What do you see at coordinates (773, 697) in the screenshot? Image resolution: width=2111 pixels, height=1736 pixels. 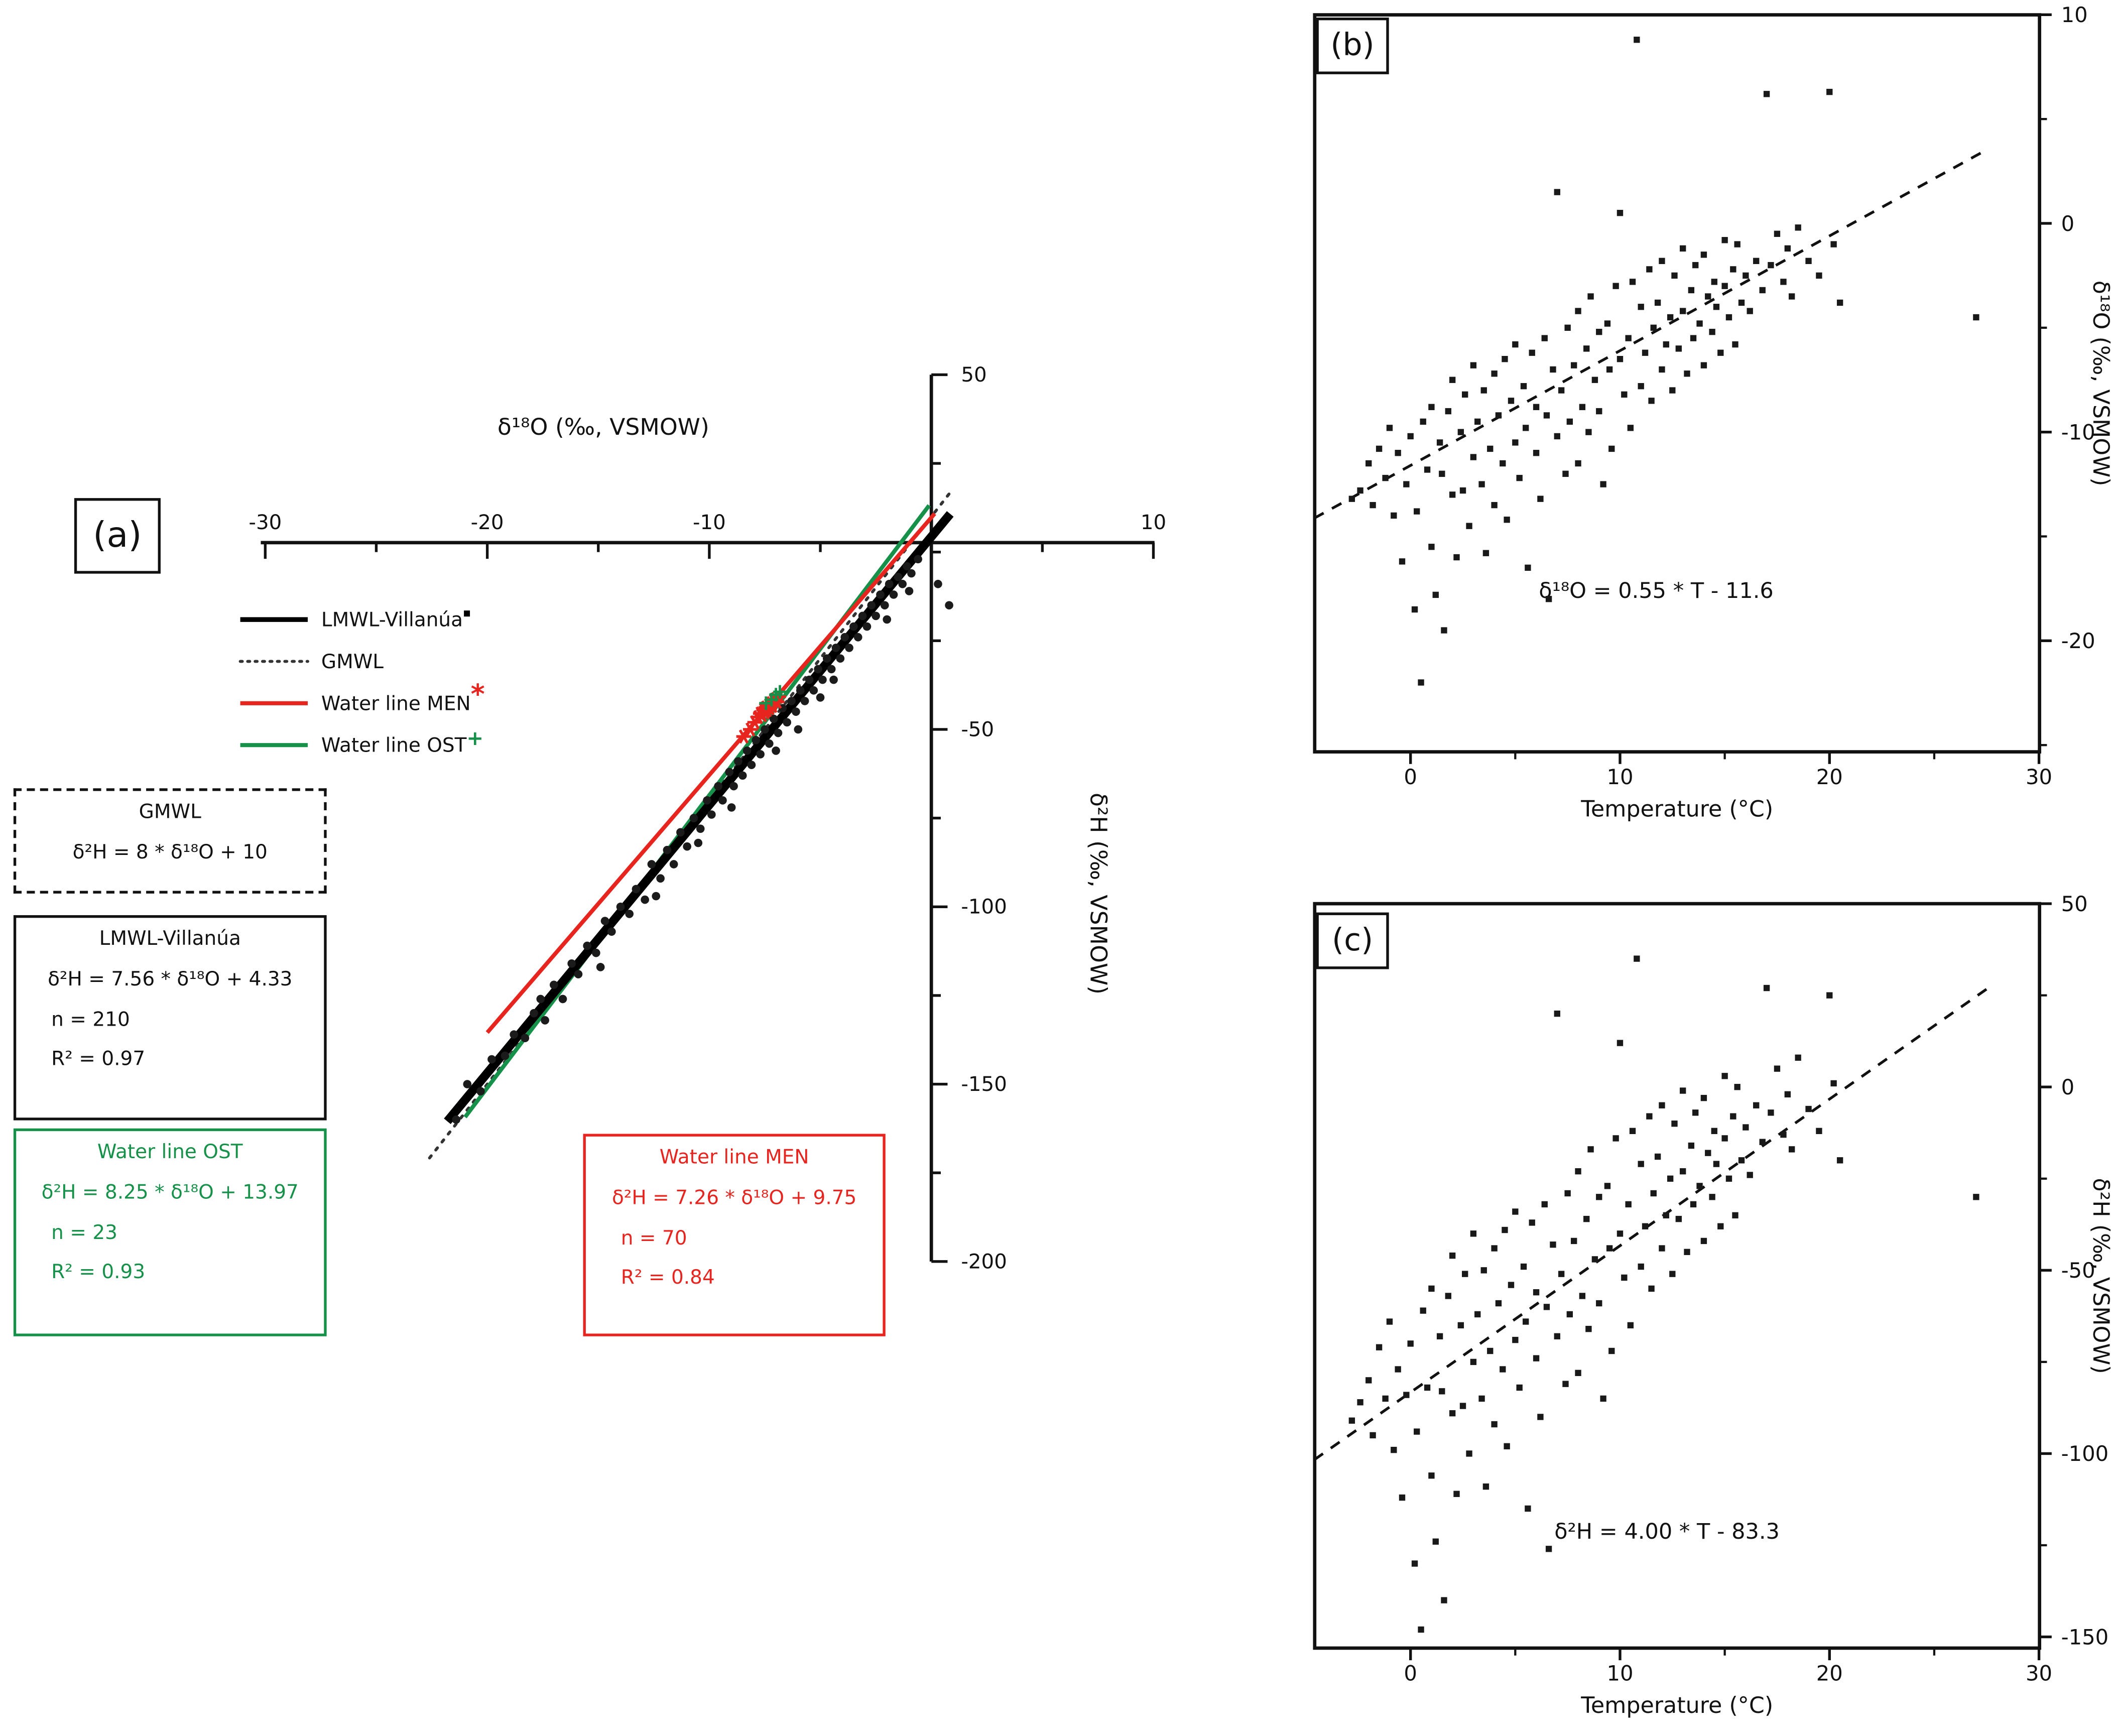 I see `series-OST-samples` at bounding box center [773, 697].